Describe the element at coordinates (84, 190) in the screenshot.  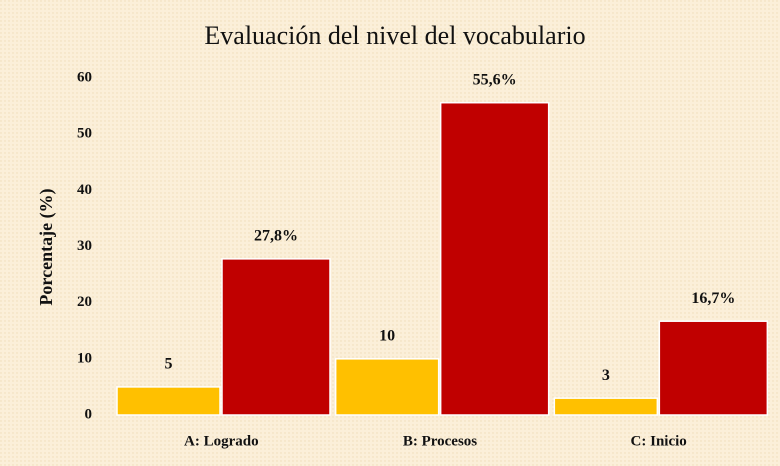
I see `y-tick-label: 40` at that location.